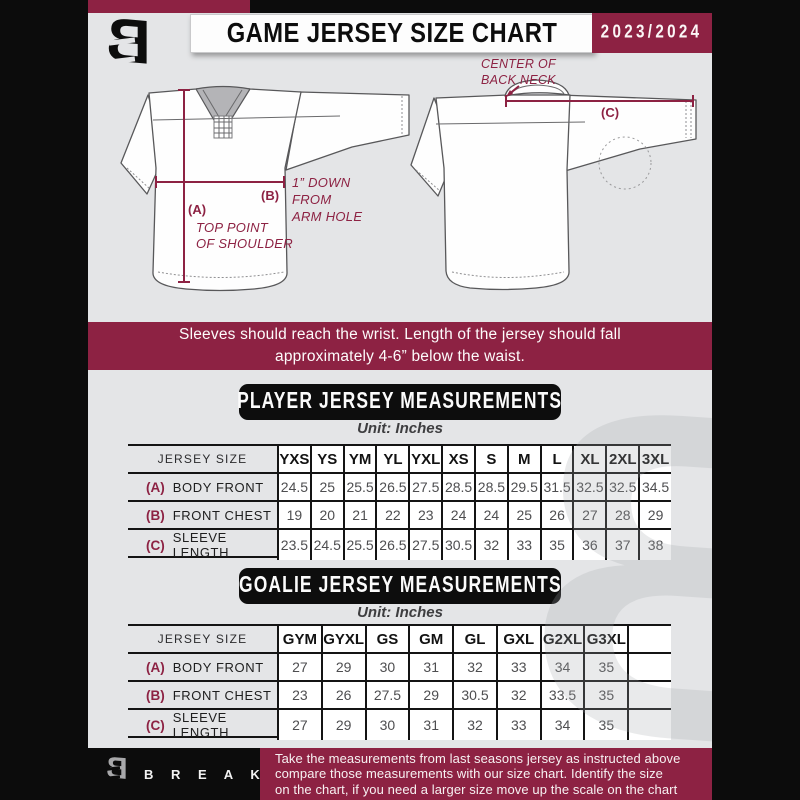 The height and width of the screenshot is (800, 800). I want to click on table-row: (B) FRONT CHEST 19 20 21 22 23 24 24 25 26 27 28 29, so click(399, 516).